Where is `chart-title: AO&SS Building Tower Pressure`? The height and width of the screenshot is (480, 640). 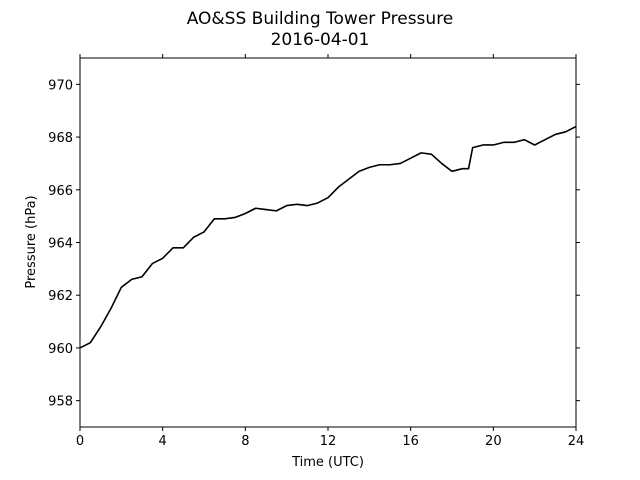 chart-title: AO&SS Building Tower Pressure is located at coordinates (320, 19).